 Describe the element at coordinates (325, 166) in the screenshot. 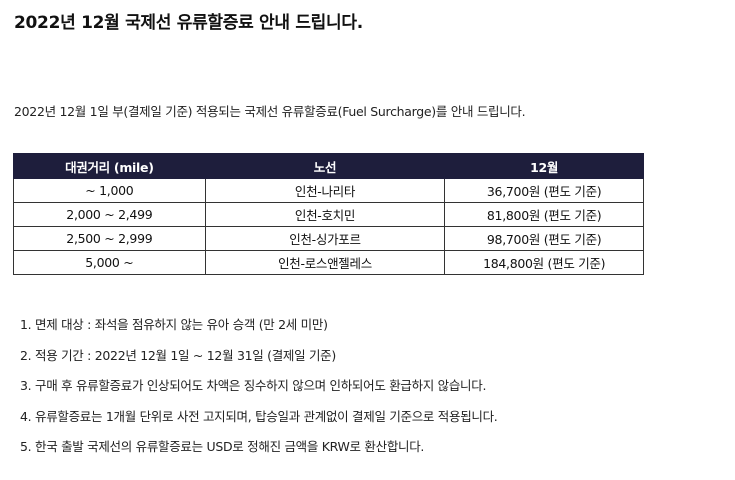

I see `header-route: 노선` at that location.